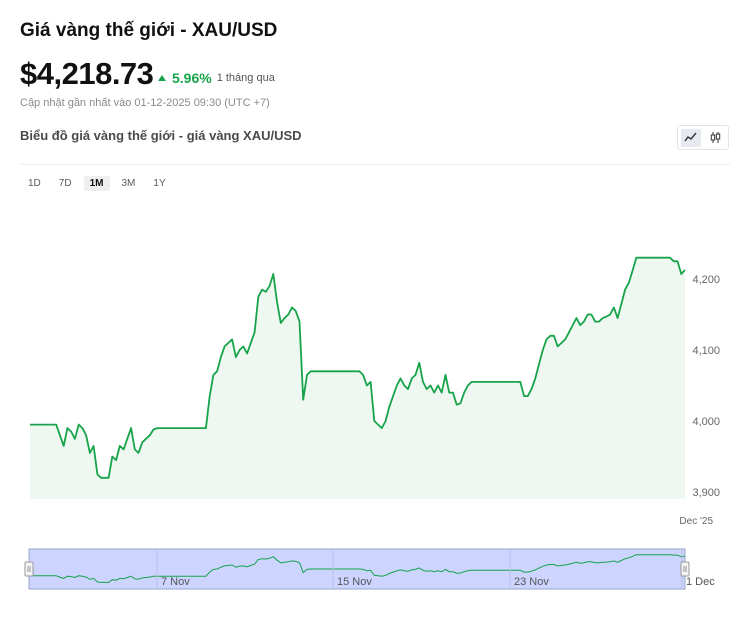  What do you see at coordinates (149, 30) in the screenshot?
I see `page-title: Giá vàng thế giới - XAU/USD` at bounding box center [149, 30].